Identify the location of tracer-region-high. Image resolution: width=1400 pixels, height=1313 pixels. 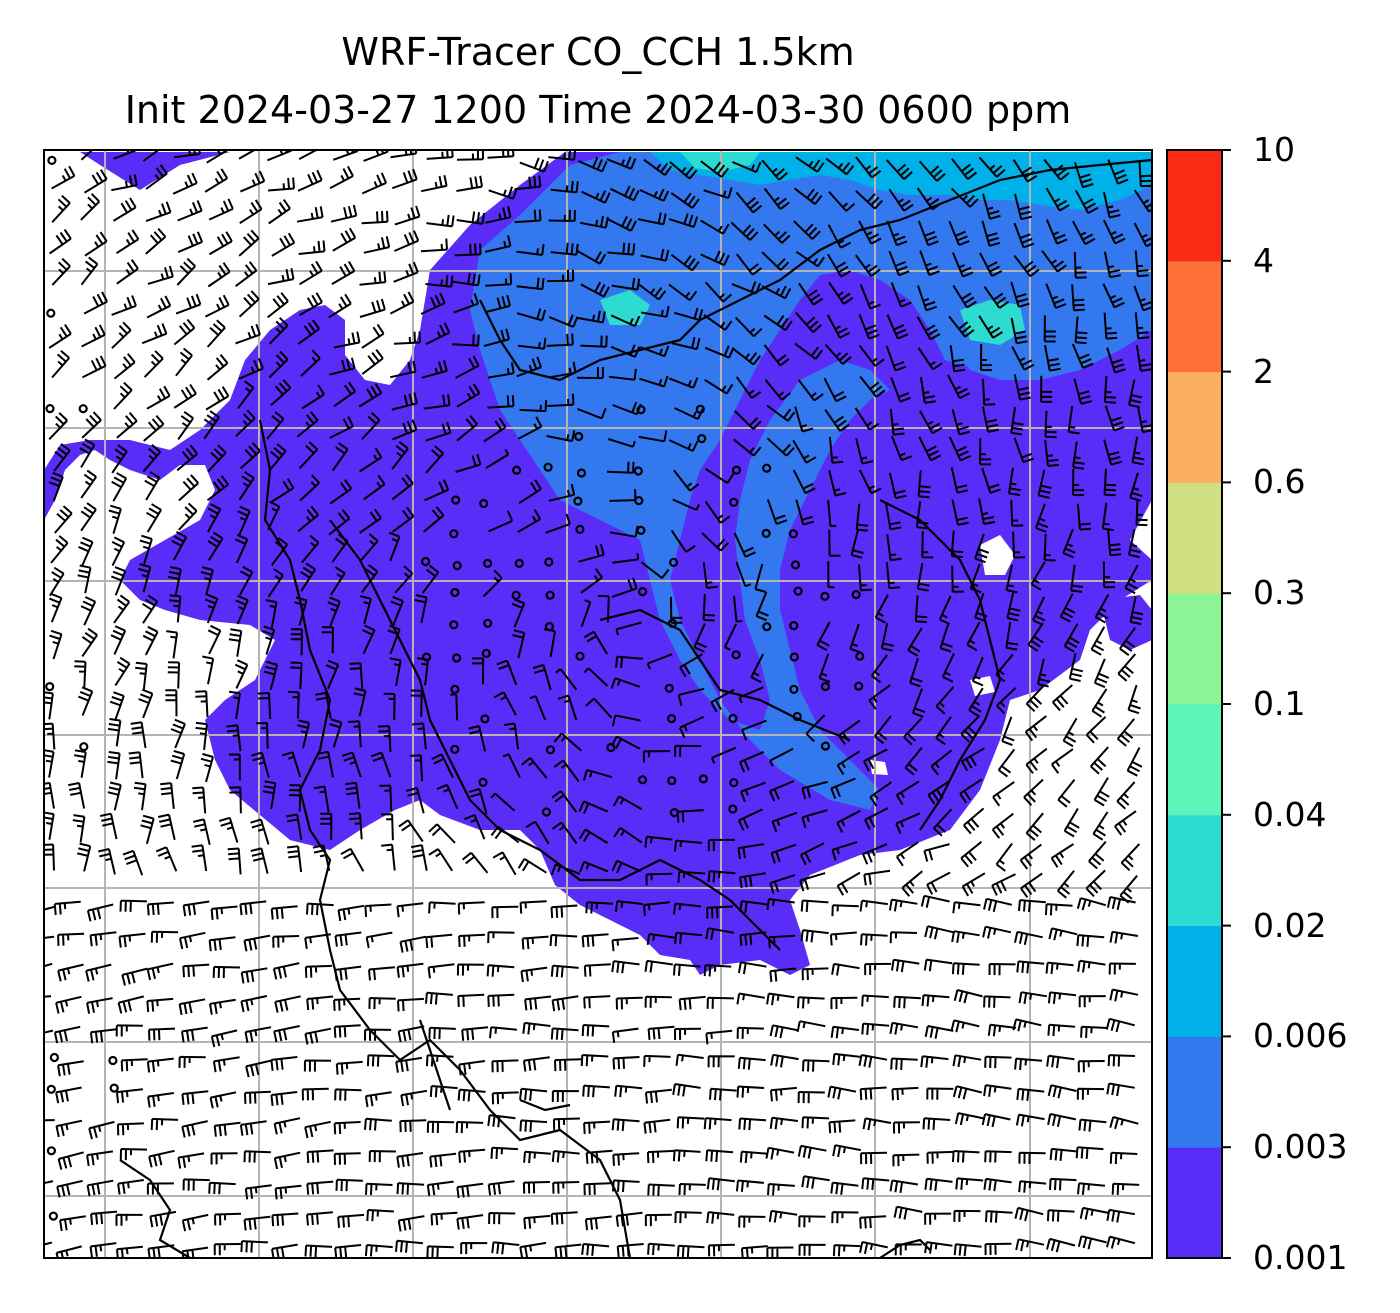
(901, 181).